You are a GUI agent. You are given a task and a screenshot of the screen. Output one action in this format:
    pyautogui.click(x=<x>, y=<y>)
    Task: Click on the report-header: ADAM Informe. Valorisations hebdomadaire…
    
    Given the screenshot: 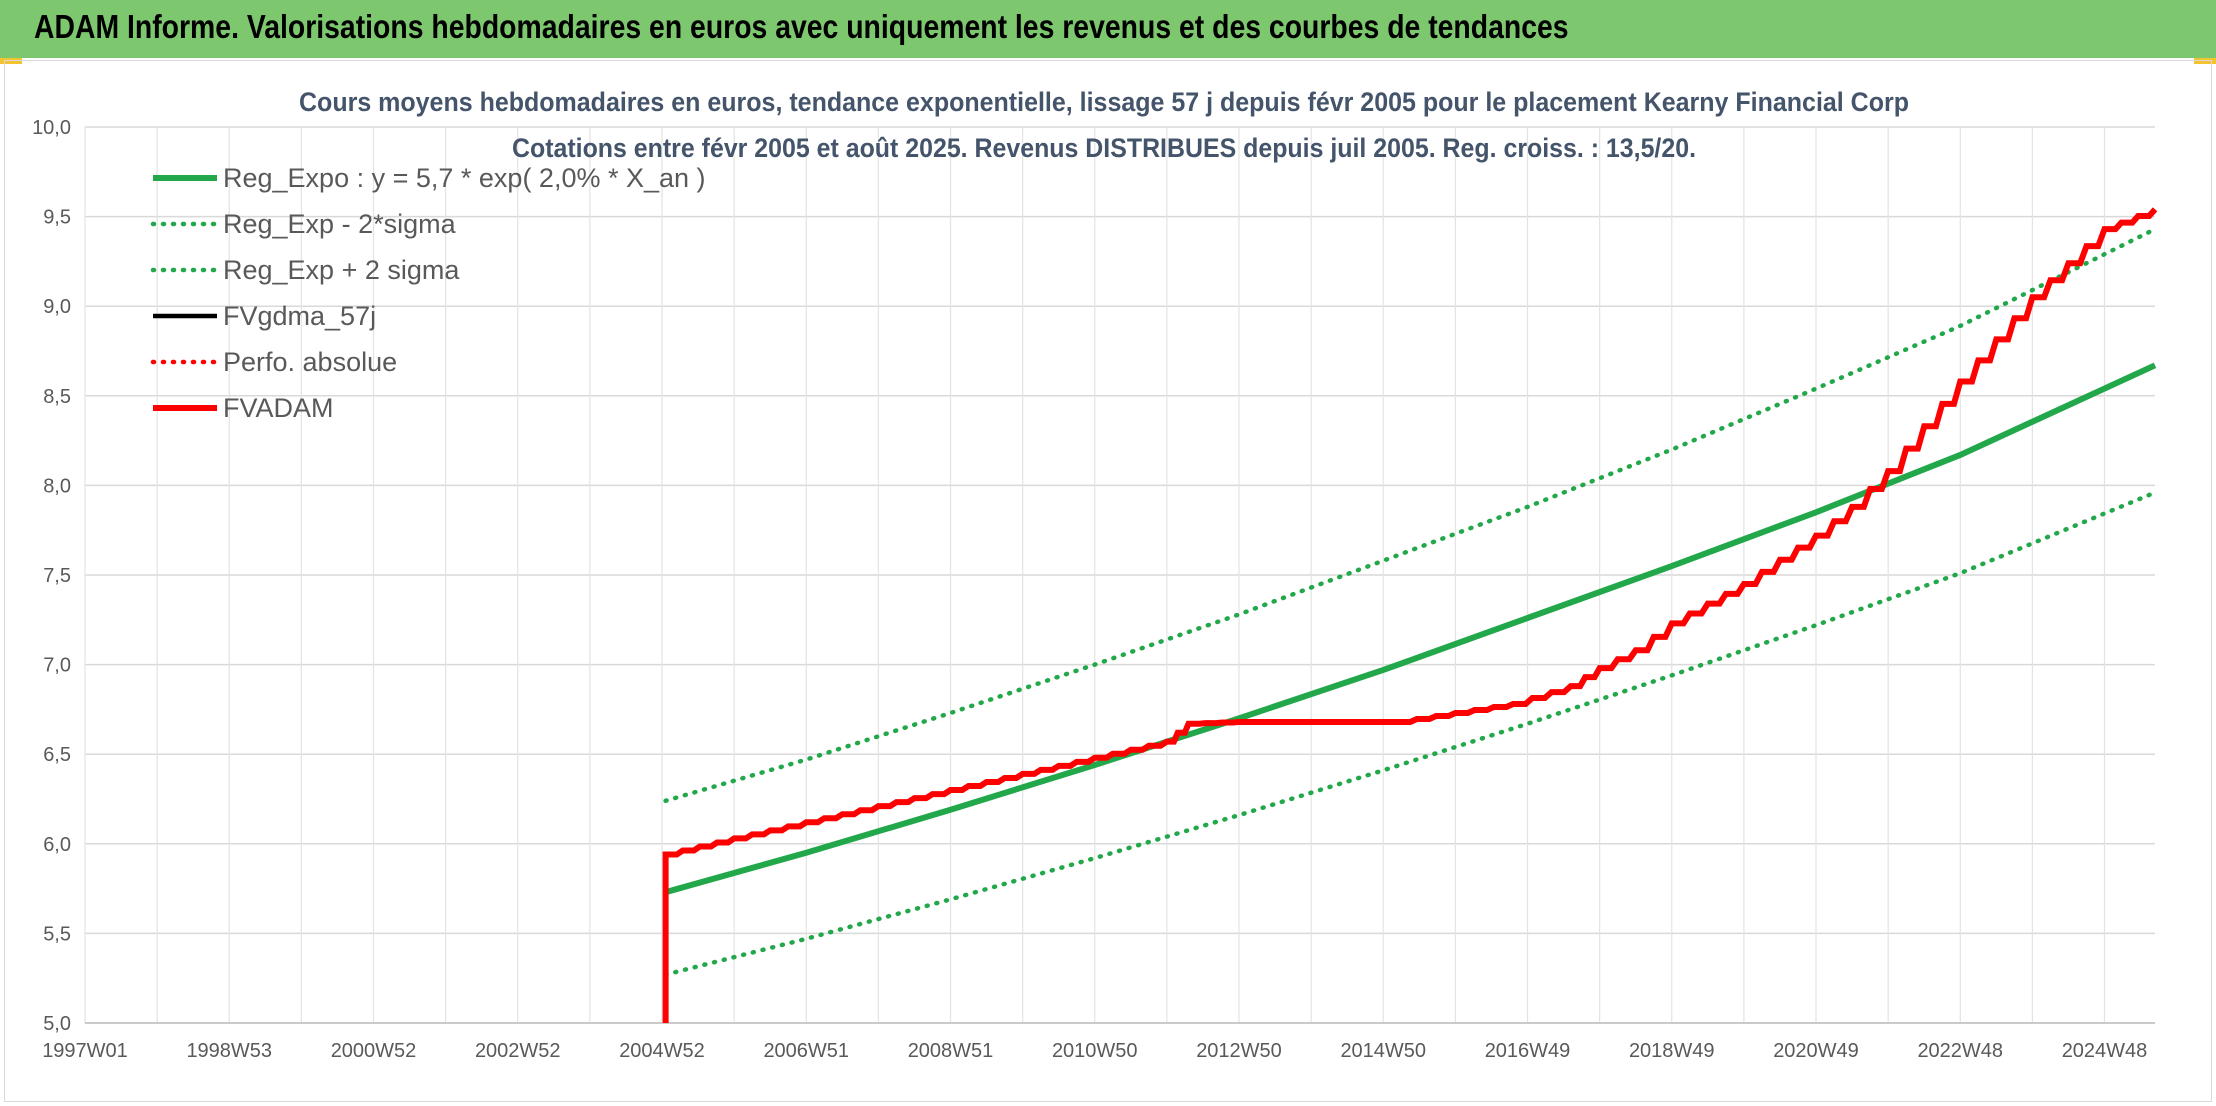 What is the action you would take?
    pyautogui.click(x=1108, y=29)
    